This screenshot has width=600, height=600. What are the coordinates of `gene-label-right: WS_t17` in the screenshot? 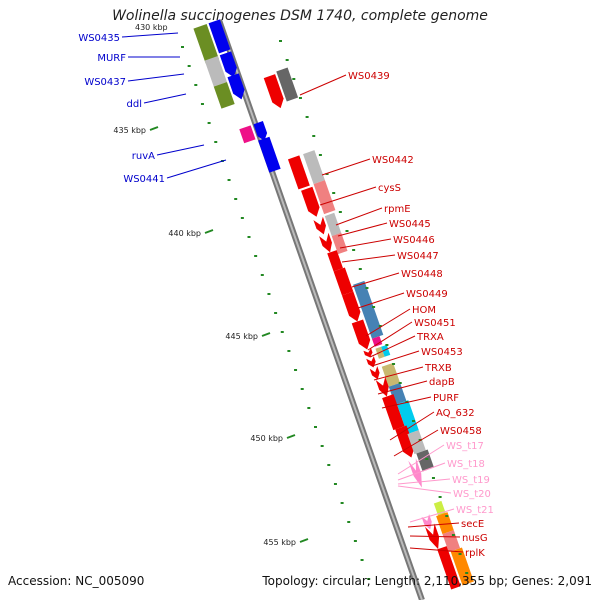 It's located at (465, 446).